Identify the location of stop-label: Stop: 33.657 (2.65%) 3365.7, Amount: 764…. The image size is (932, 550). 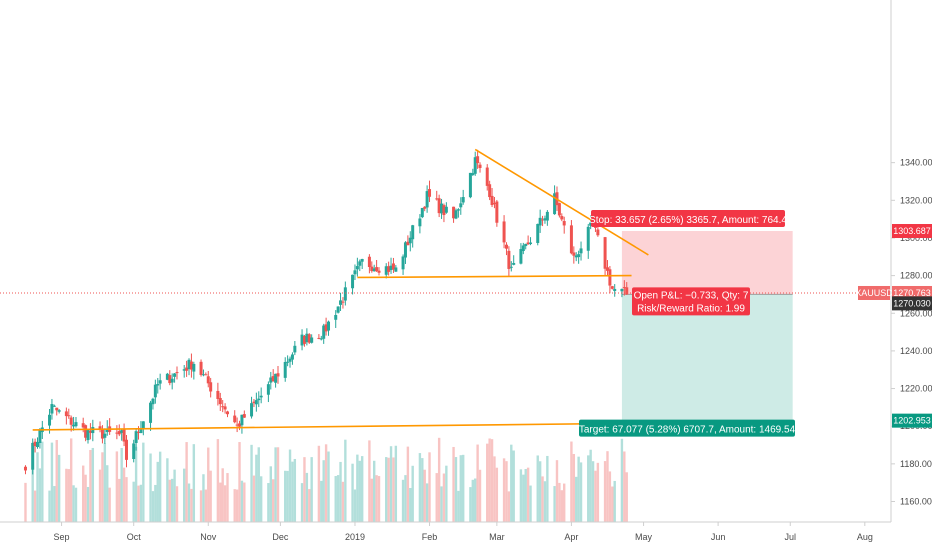
(688, 220).